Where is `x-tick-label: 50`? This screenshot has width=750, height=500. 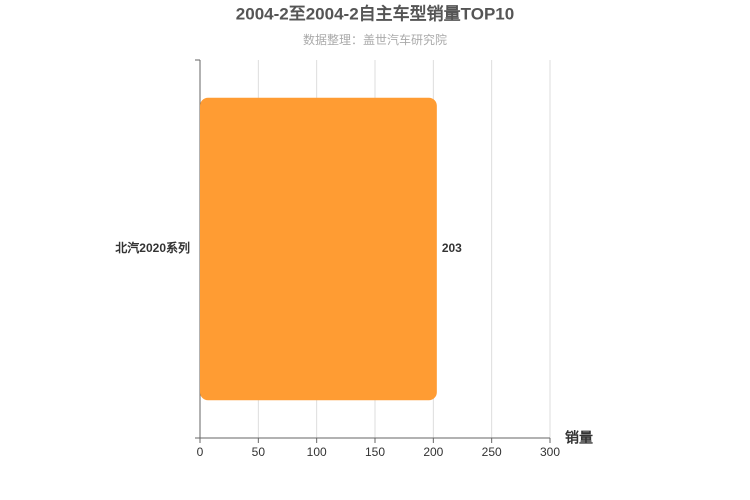 x-tick-label: 50 is located at coordinates (259, 452).